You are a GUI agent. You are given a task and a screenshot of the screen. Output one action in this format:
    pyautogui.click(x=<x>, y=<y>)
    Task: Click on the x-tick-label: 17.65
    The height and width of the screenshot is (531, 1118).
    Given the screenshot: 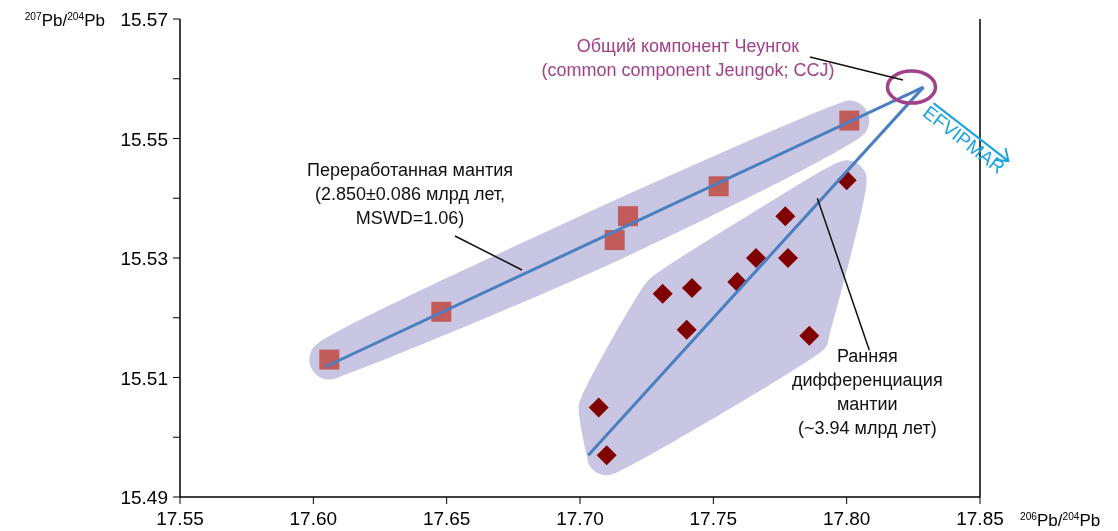 What is the action you would take?
    pyautogui.click(x=446, y=518)
    